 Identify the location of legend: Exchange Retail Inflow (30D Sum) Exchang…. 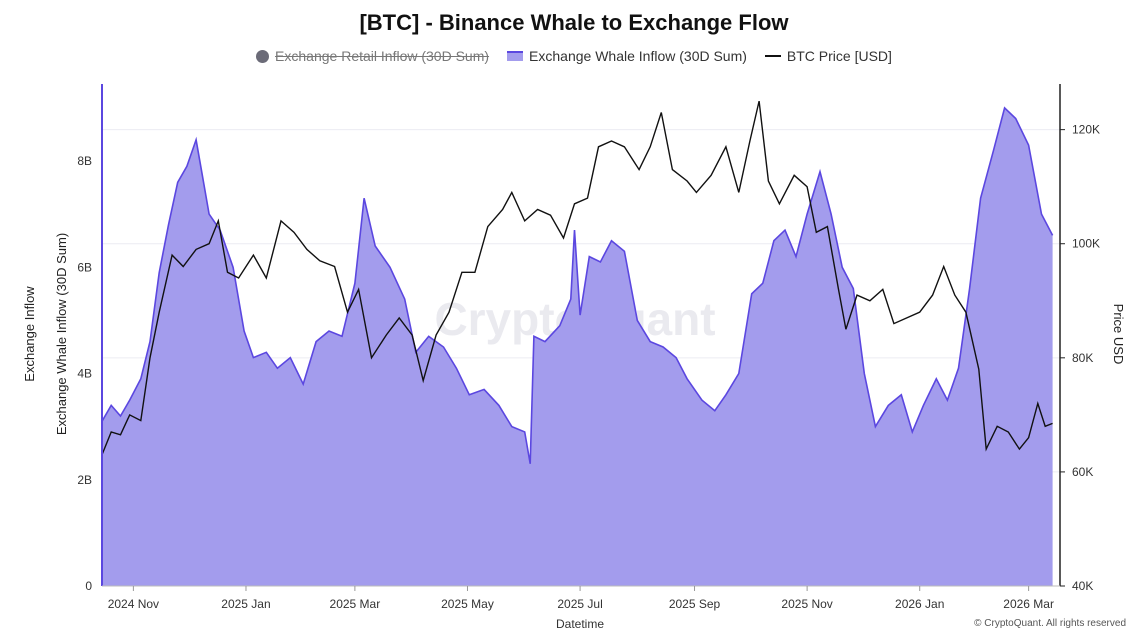
(574, 56).